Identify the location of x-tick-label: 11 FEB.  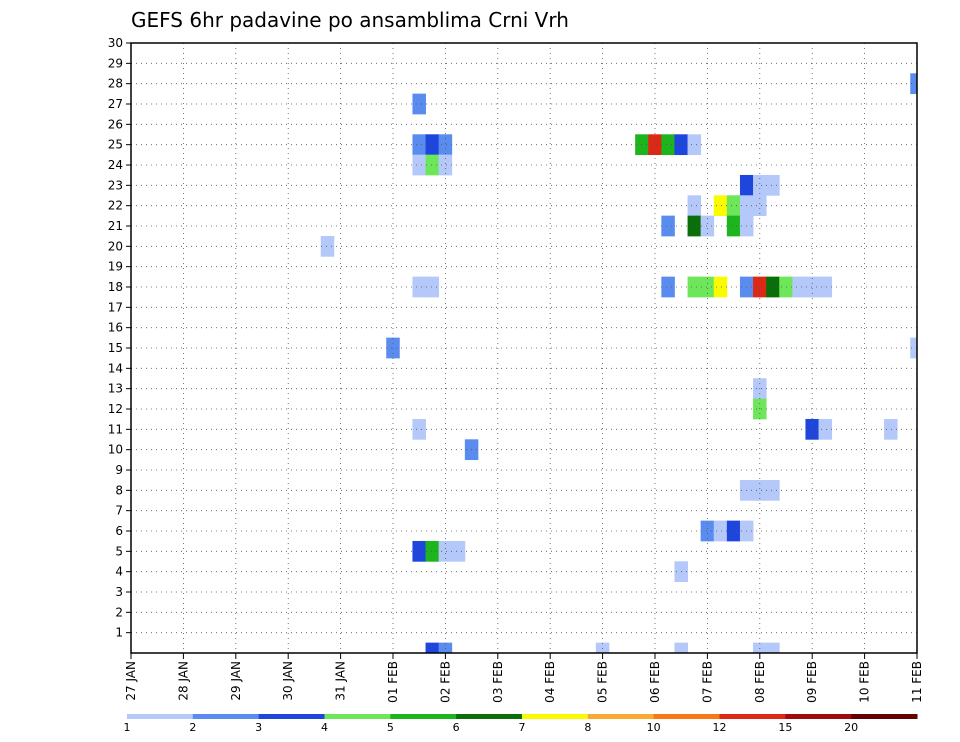
(917, 682).